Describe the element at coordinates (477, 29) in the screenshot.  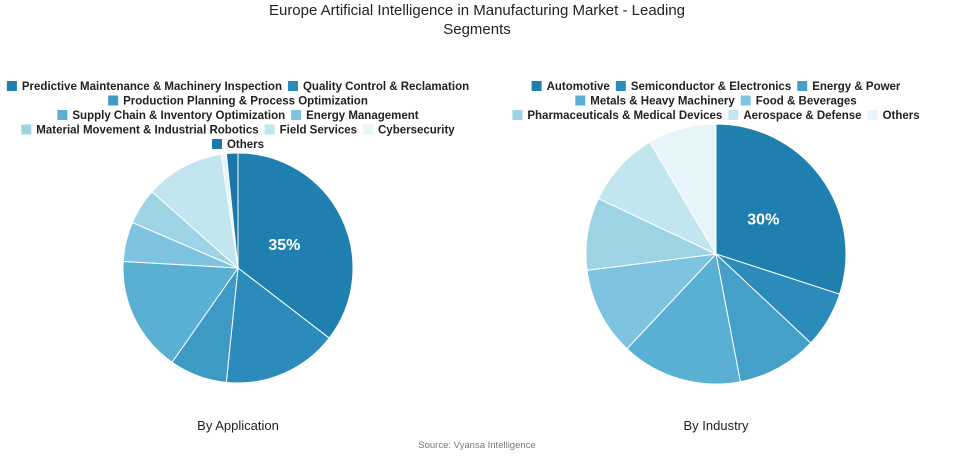
I see `chart-title-line-2: Segments` at that location.